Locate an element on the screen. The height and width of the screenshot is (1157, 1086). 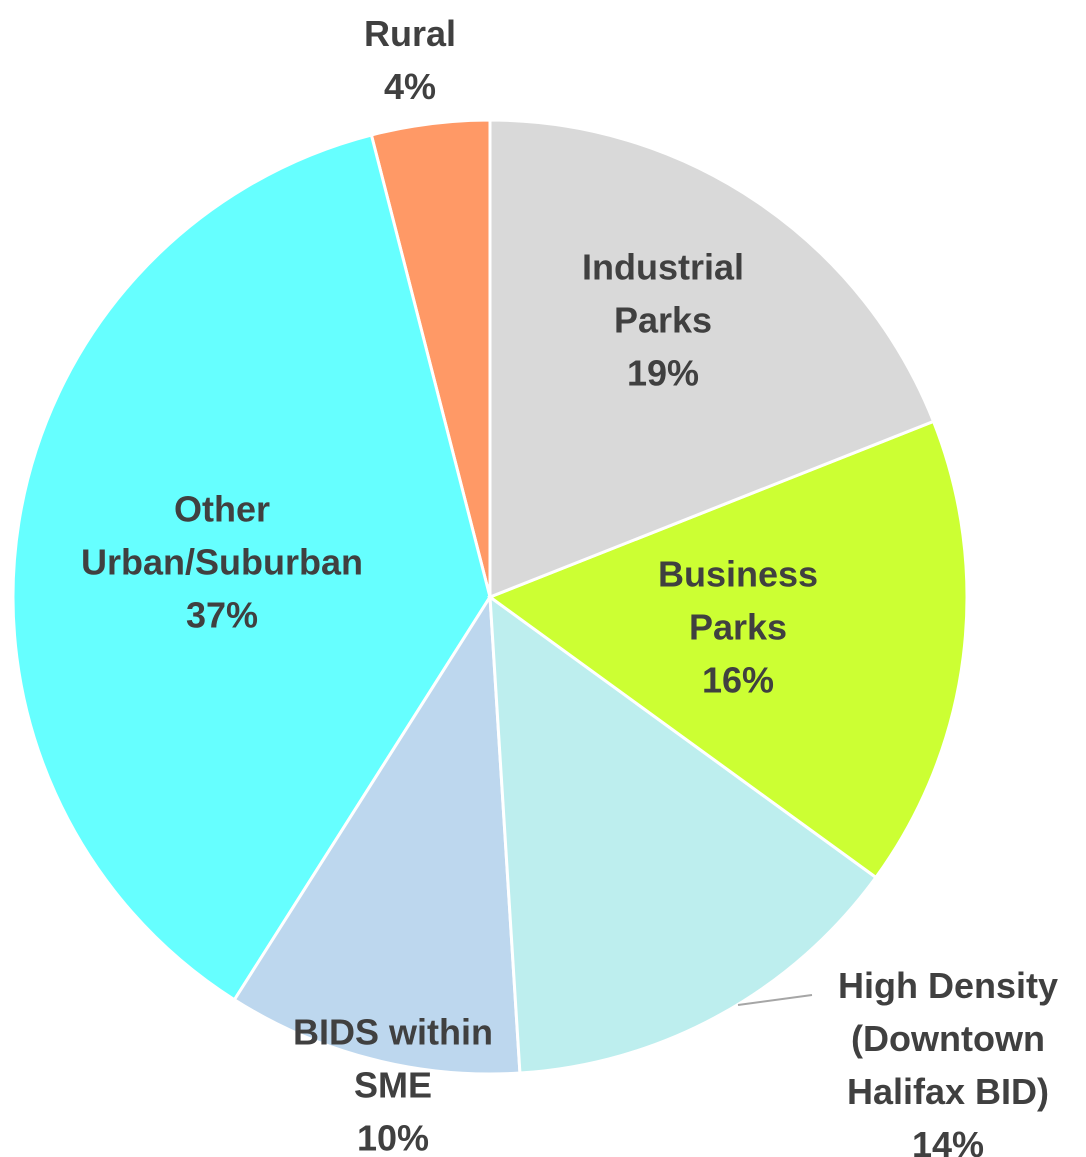
slice-label: Rural 4% is located at coordinates (410, 60).